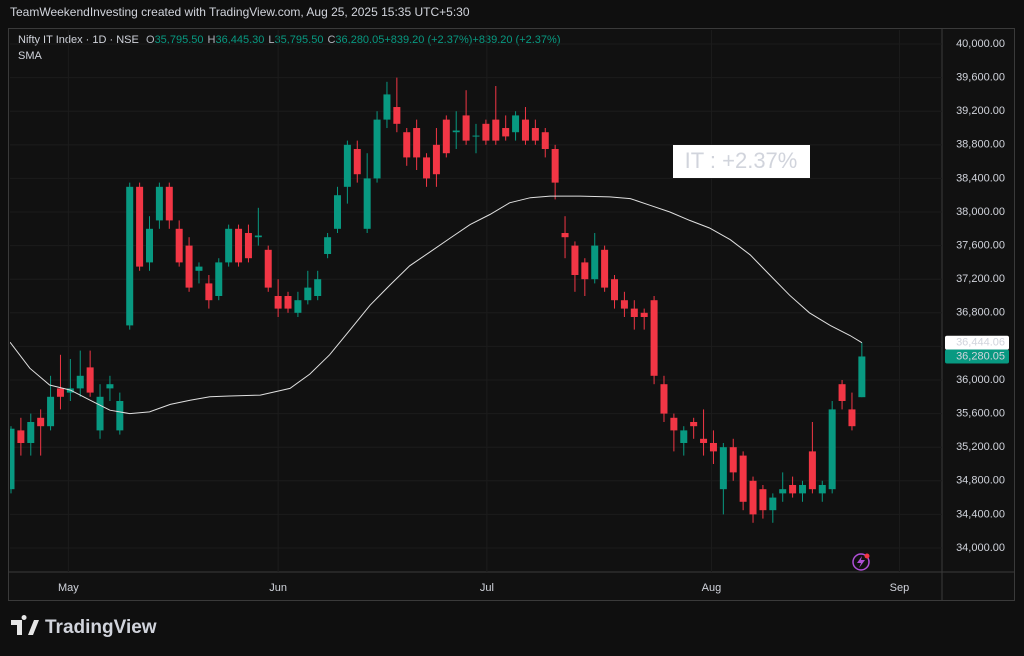 The height and width of the screenshot is (656, 1024). What do you see at coordinates (278, 588) in the screenshot?
I see `x-tick-label: Jun` at bounding box center [278, 588].